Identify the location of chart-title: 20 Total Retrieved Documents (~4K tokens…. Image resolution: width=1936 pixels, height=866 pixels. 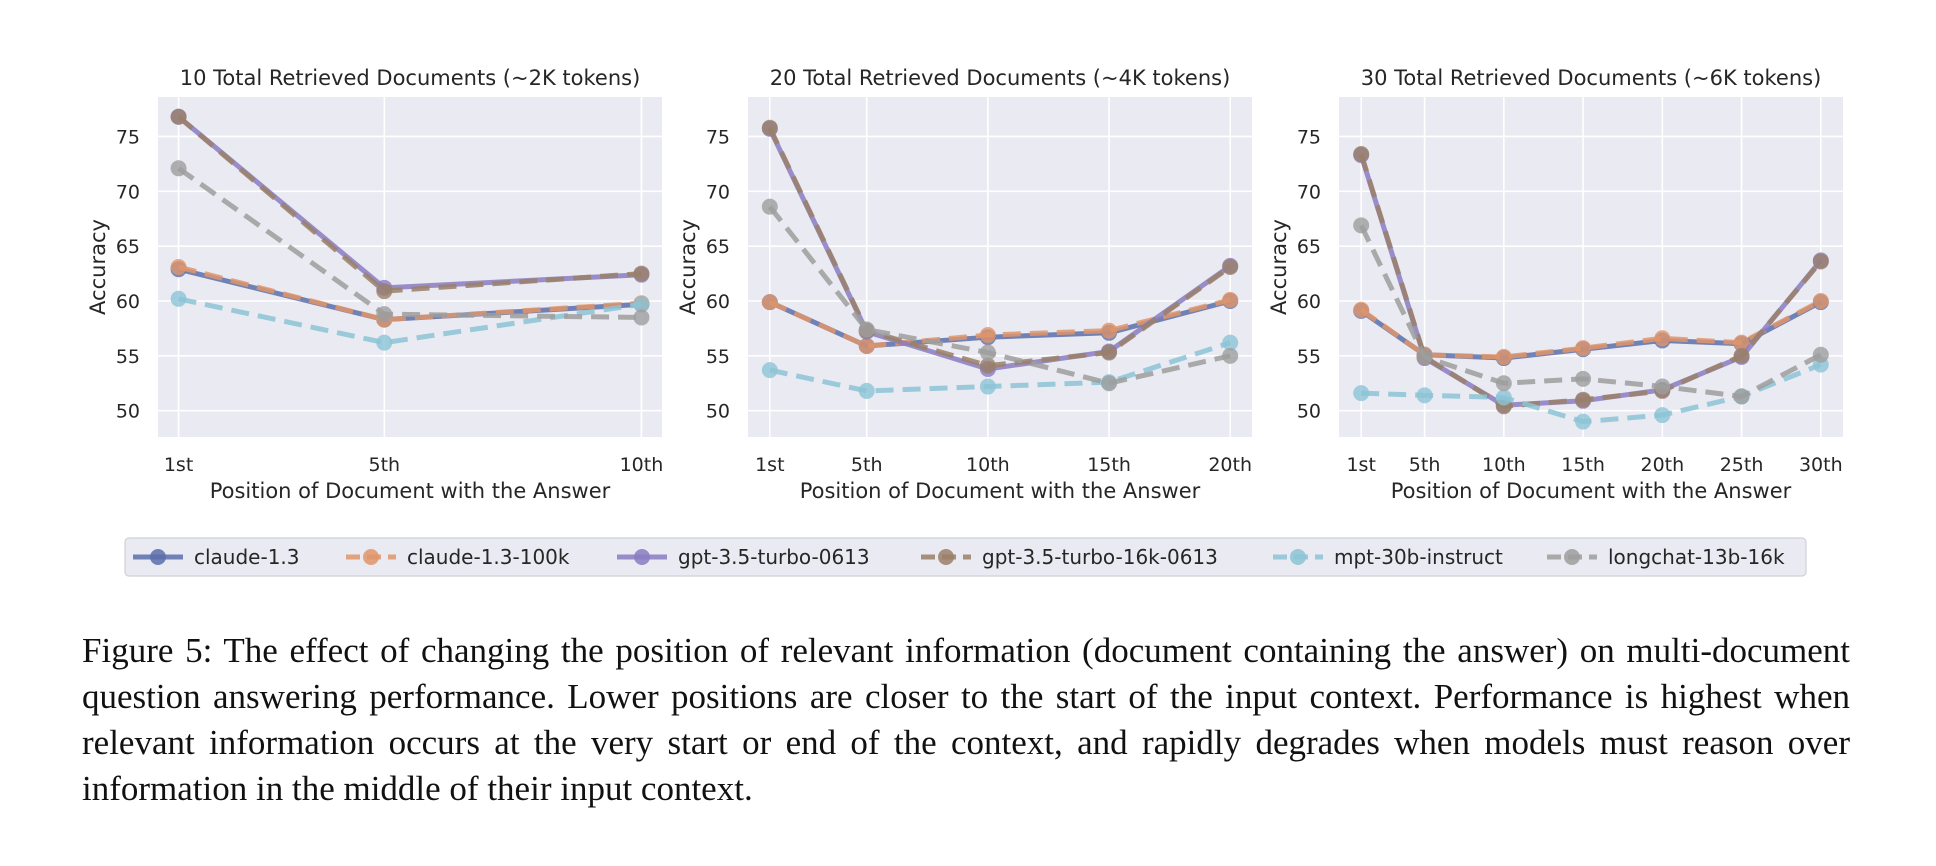
(1000, 78).